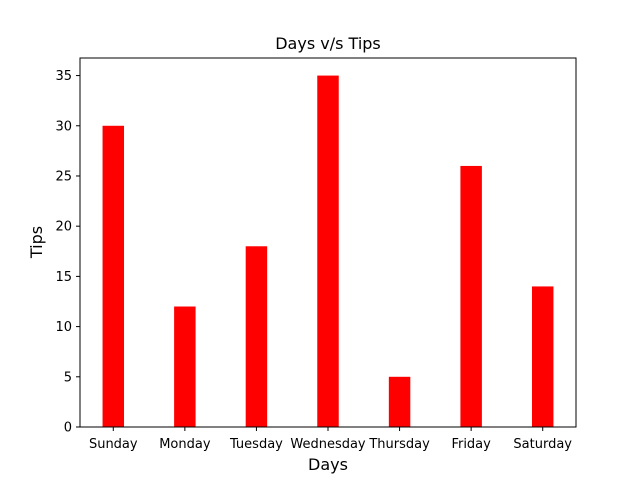 This screenshot has height=480, width=640. What do you see at coordinates (63, 227) in the screenshot?
I see `y-tick-label: 20` at bounding box center [63, 227].